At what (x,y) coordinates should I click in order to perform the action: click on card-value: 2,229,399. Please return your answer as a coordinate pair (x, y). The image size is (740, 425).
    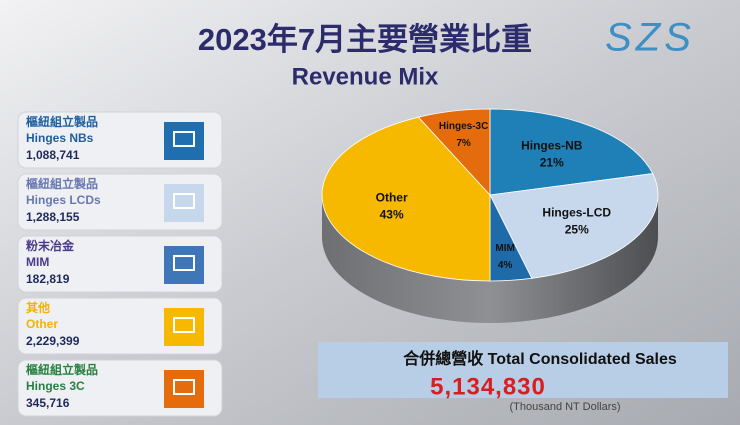
    Looking at the image, I should click on (53, 341).